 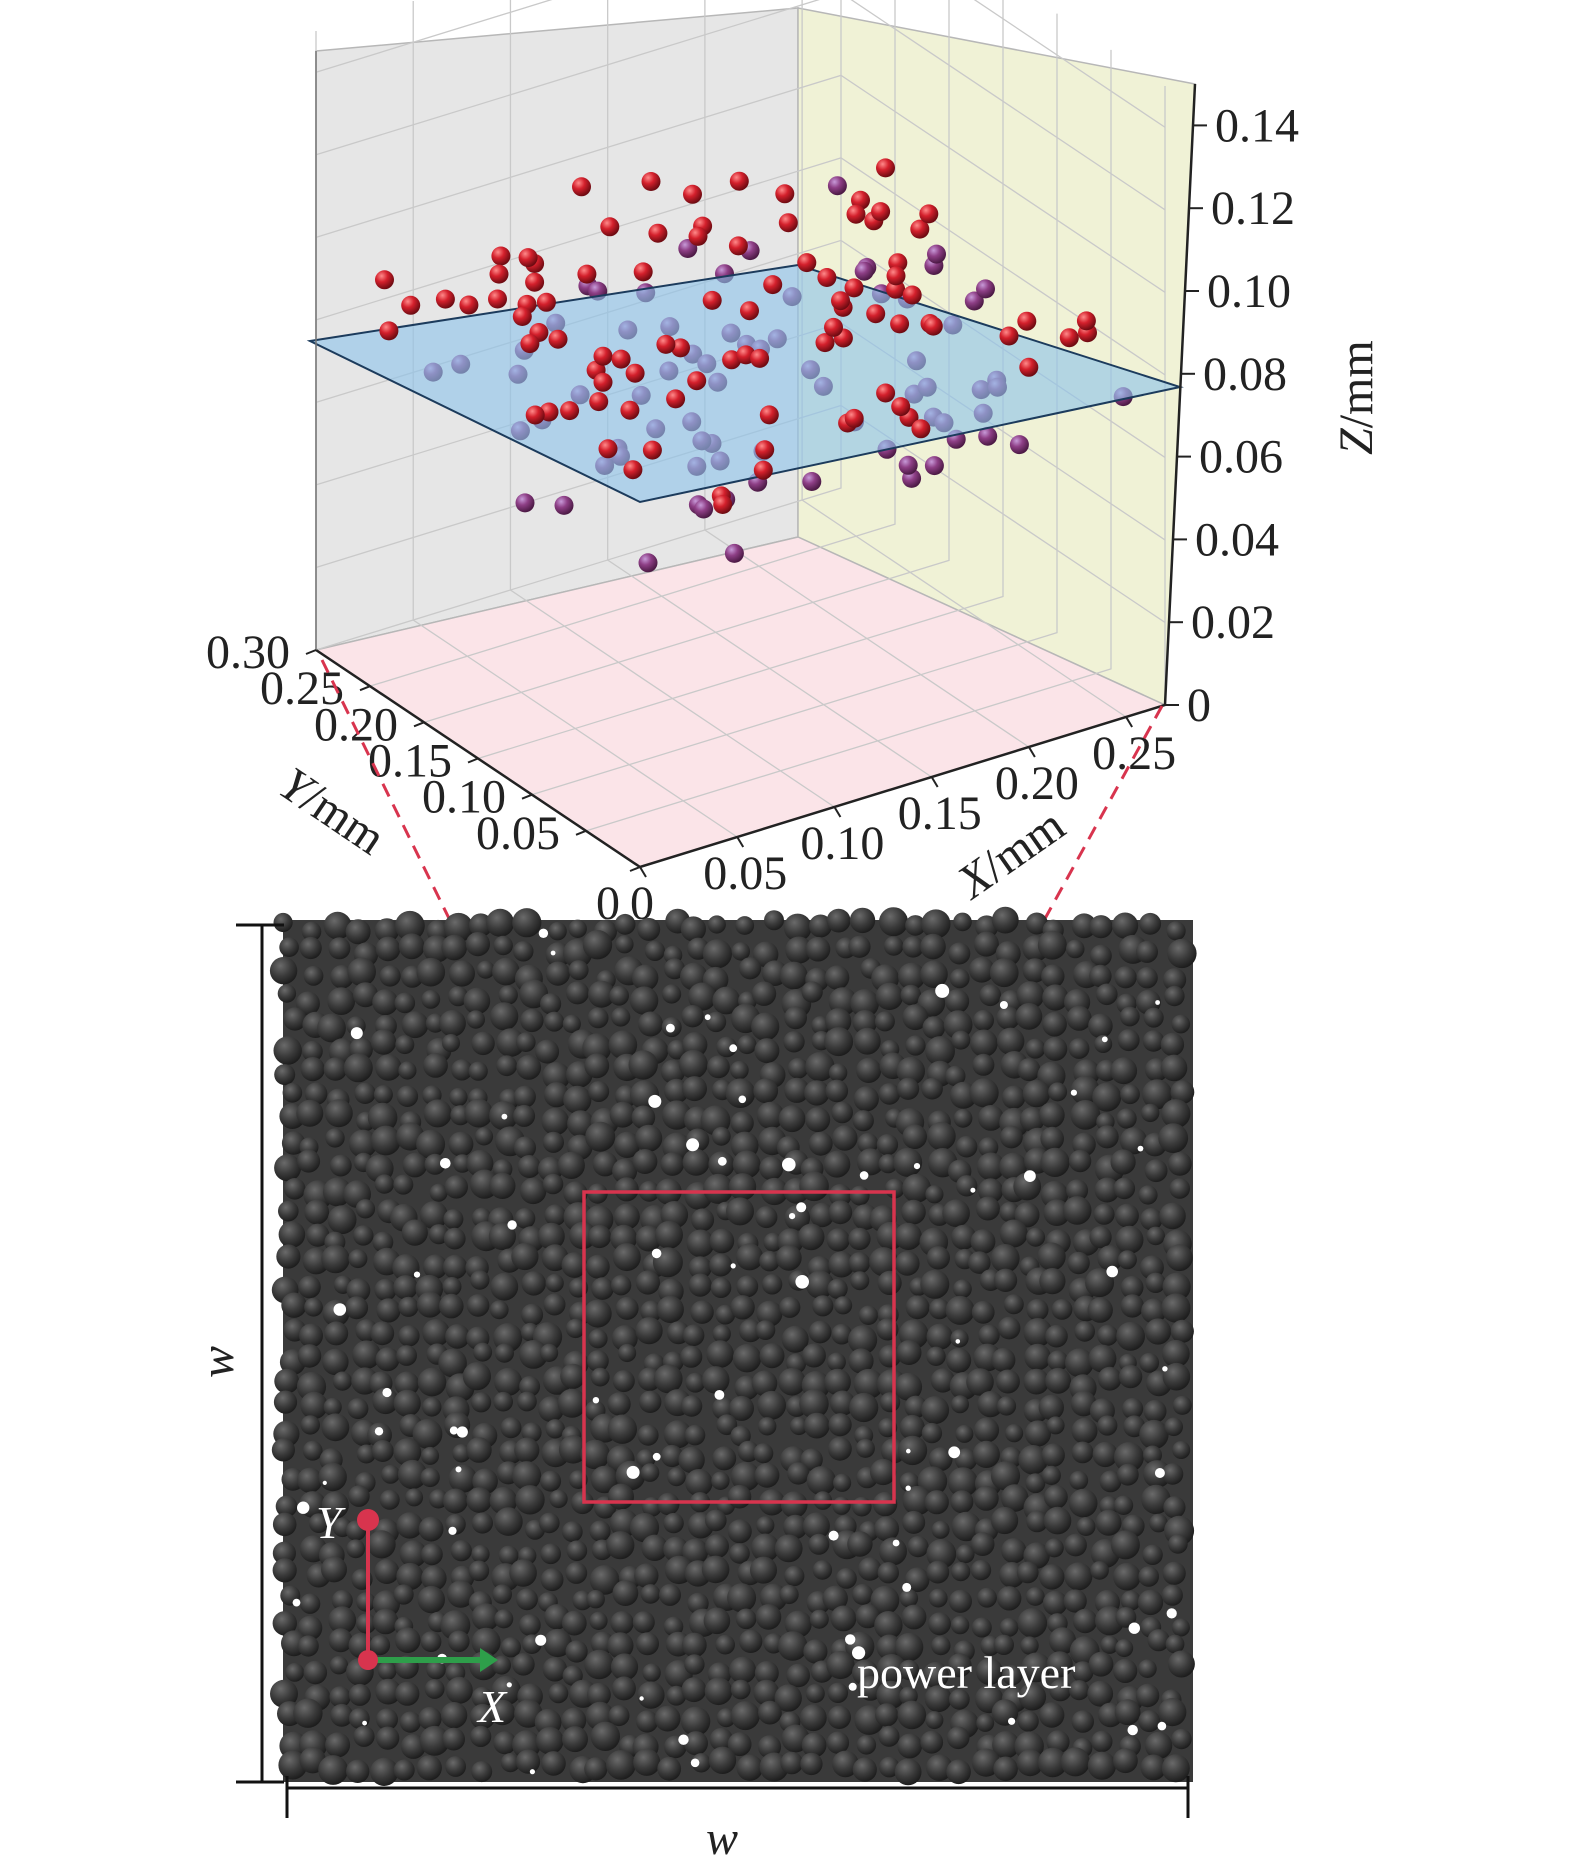 I want to click on z-tick-label: 0.12, so click(x=1253, y=208).